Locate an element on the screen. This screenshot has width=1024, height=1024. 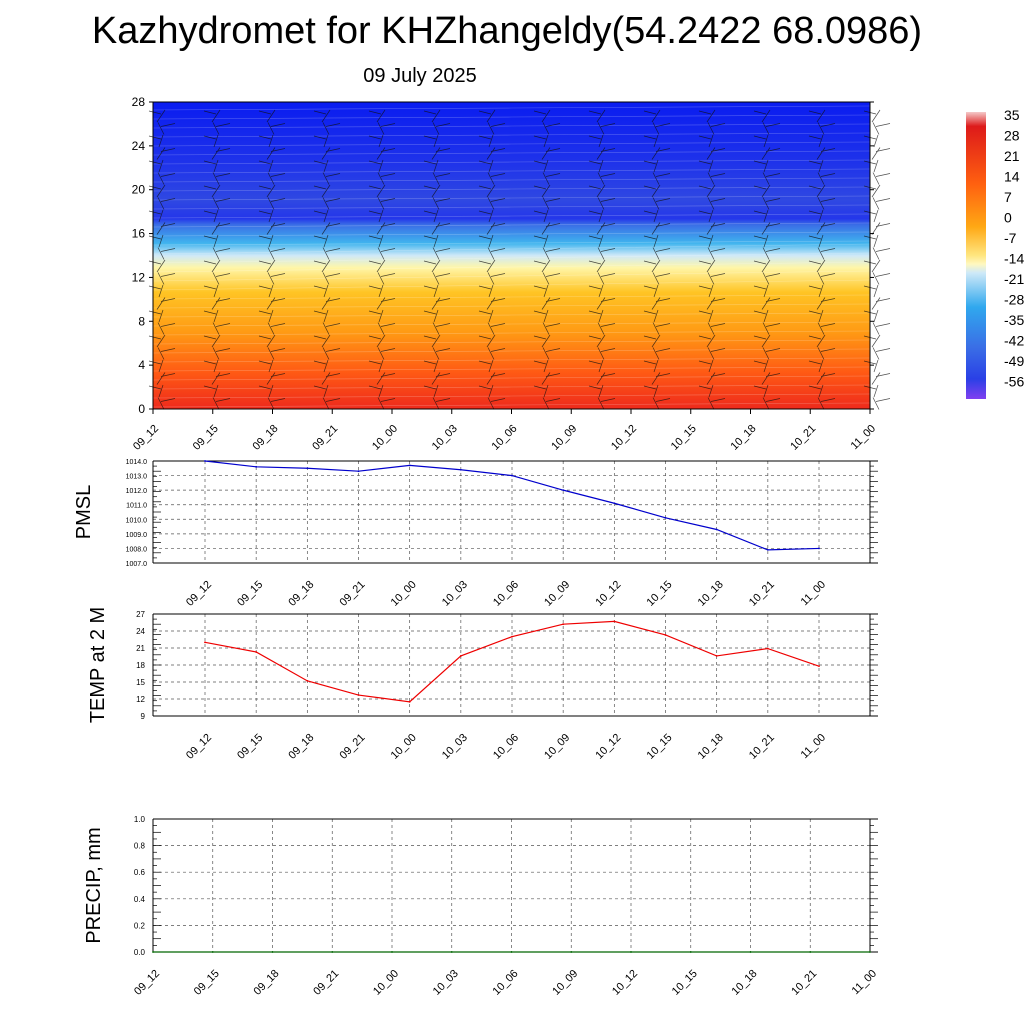
y-tick-label: 0.0 is located at coordinates (140, 952).